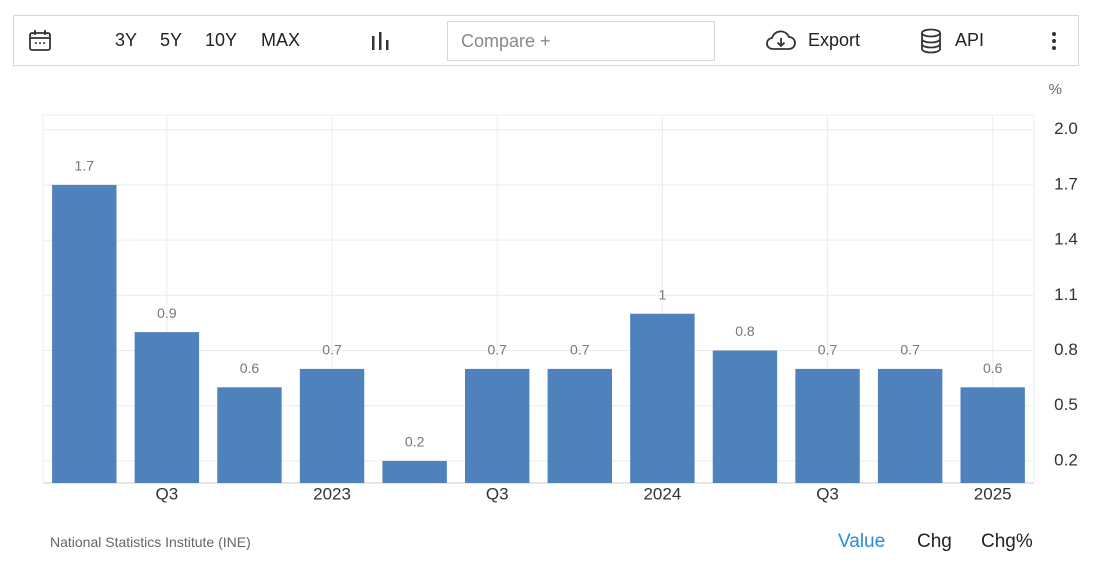 The width and height of the screenshot is (1096, 565). Describe the element at coordinates (1066, 128) in the screenshot. I see `y-tick-label: 2.0` at that location.